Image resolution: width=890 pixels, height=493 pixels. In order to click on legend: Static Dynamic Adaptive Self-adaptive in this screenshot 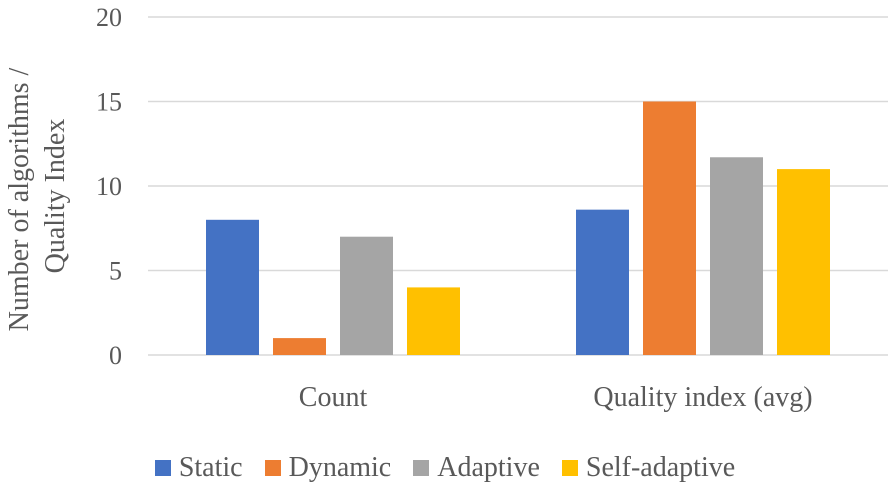, I will do `click(445, 468)`.